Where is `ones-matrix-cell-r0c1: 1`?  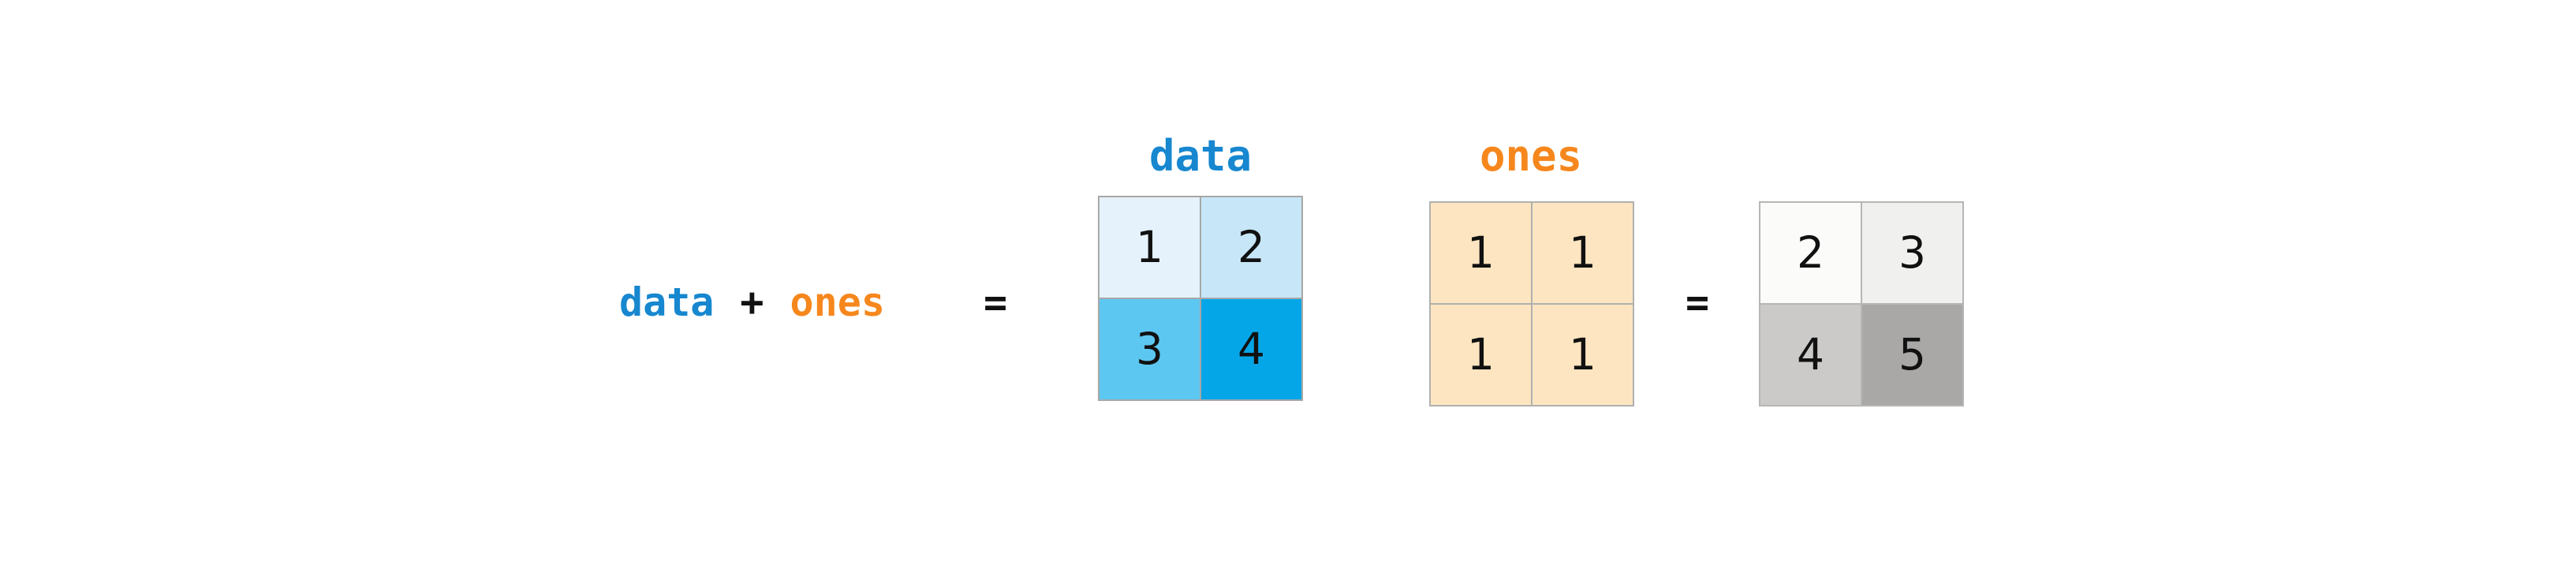 ones-matrix-cell-r0c1: 1 is located at coordinates (1583, 253).